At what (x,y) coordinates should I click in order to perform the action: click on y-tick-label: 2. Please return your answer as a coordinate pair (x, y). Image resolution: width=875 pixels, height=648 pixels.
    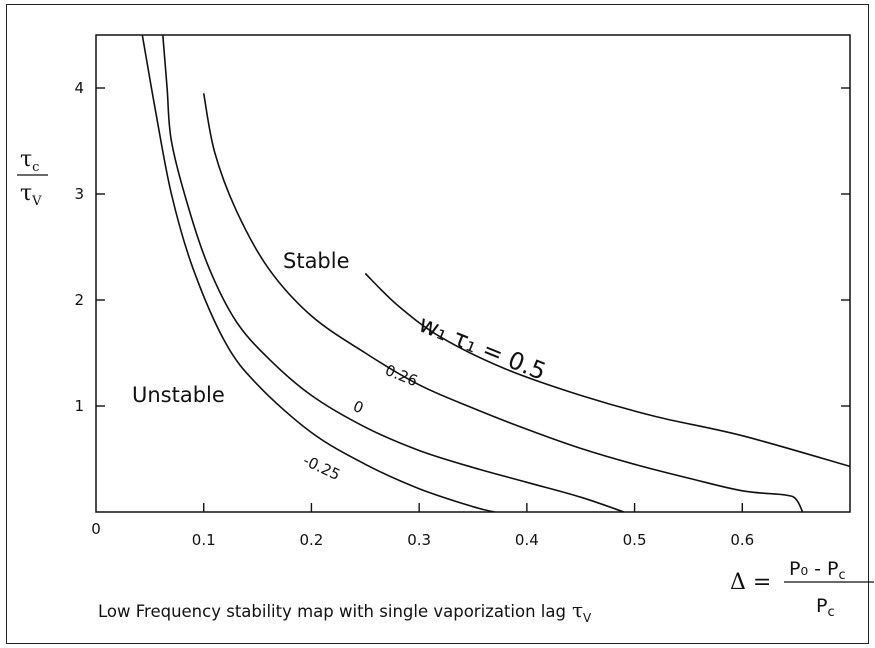
    Looking at the image, I should click on (79, 300).